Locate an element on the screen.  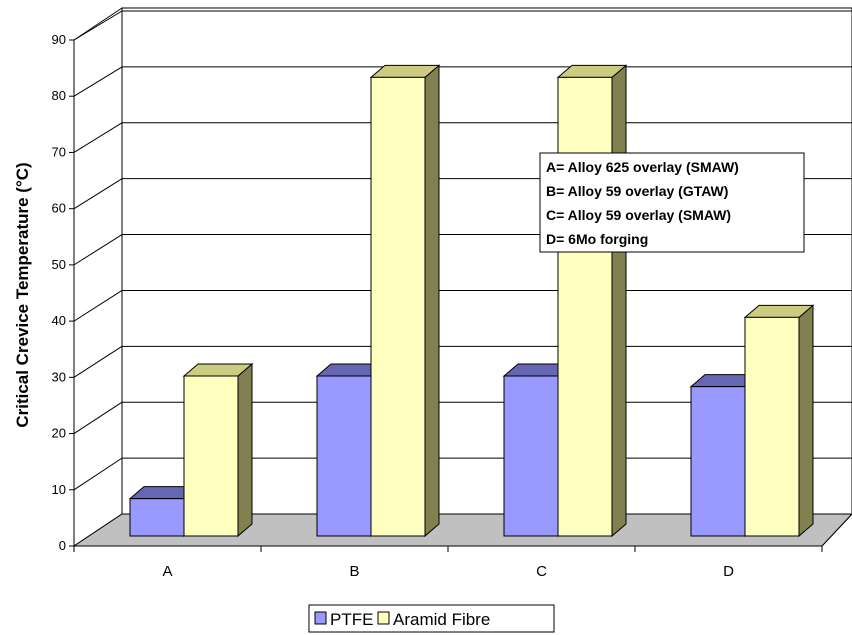
annotation-line-c: C= Alloy 59 overlay (SMAW) is located at coordinates (638, 215).